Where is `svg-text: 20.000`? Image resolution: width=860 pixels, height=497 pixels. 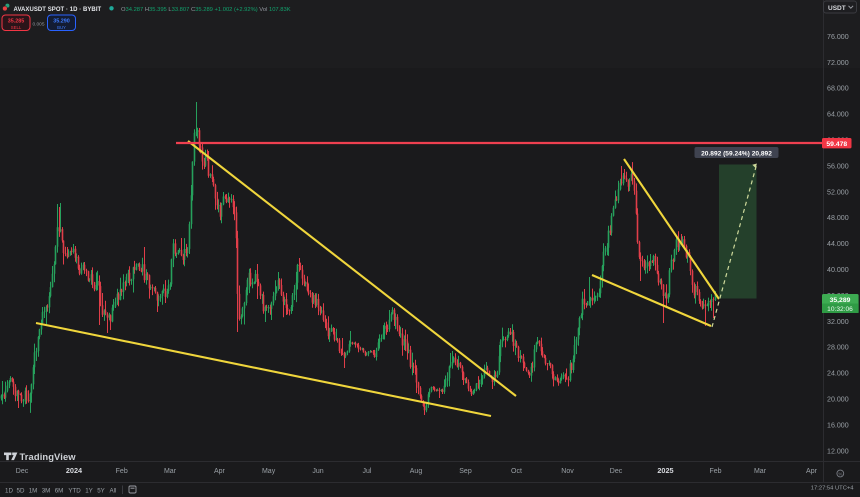 svg-text: 20.000 is located at coordinates (838, 400).